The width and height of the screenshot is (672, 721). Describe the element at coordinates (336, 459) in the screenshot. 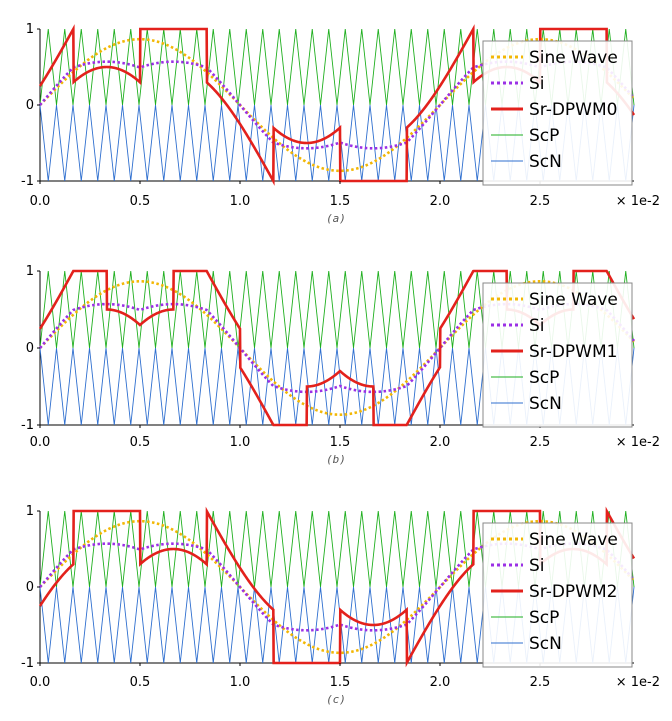

I see `panel-caption: (b)` at that location.